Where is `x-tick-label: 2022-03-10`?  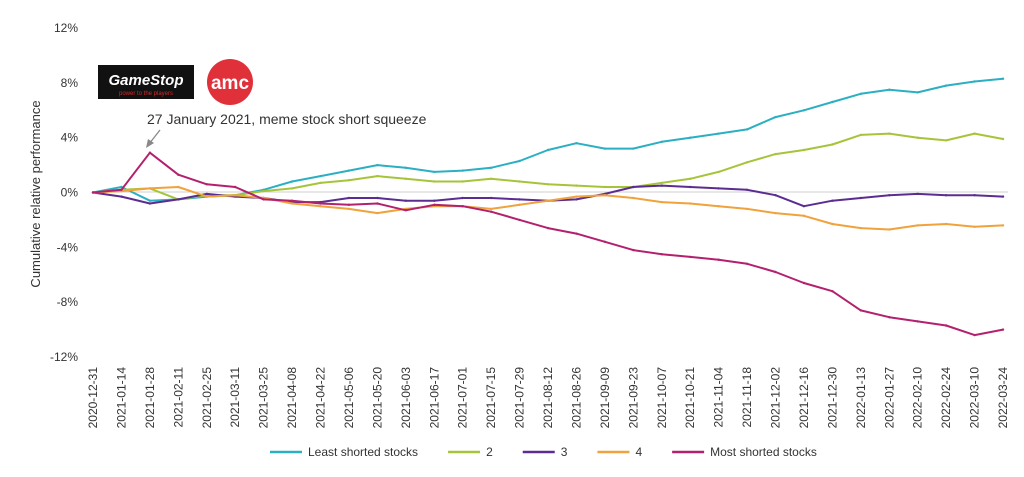 x-tick-label: 2022-03-10 is located at coordinates (975, 398).